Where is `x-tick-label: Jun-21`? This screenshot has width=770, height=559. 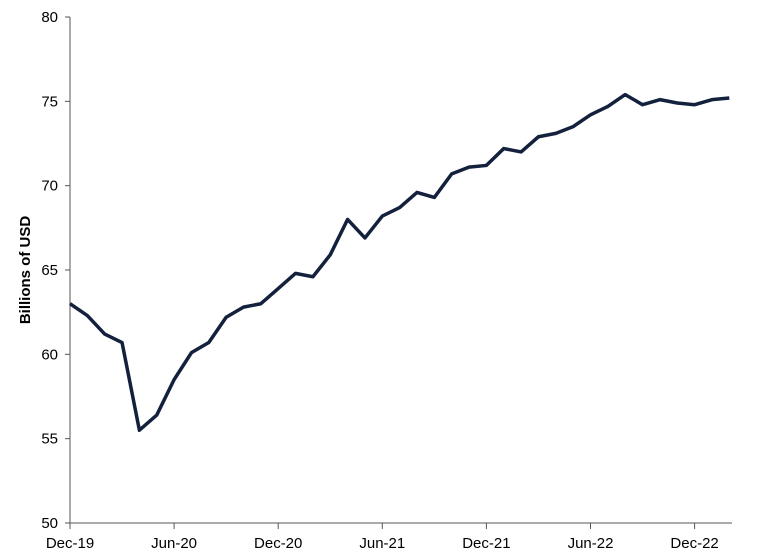 x-tick-label: Jun-21 is located at coordinates (382, 543).